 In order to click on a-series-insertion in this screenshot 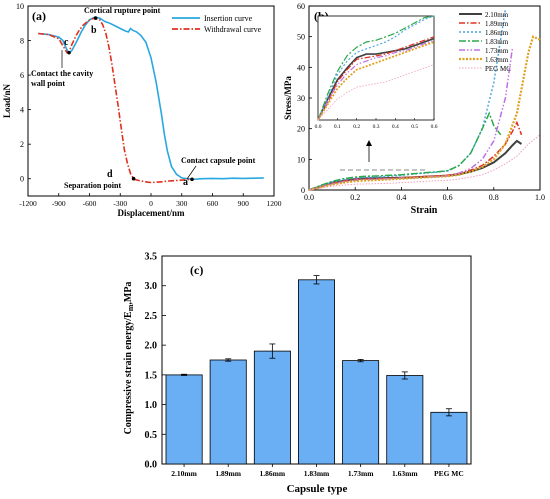, I will do `click(151, 98)`.